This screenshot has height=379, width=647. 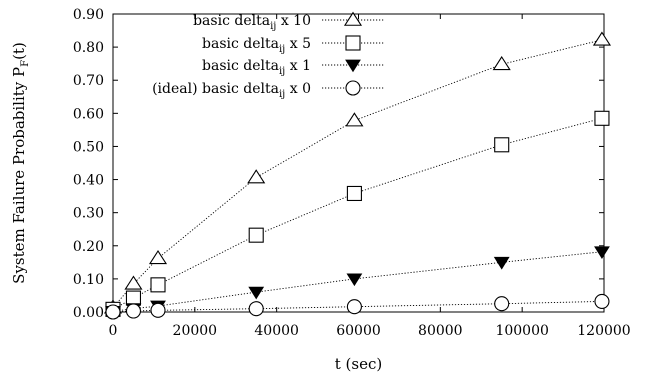 I want to click on x-tick-label: 60000, so click(x=358, y=331).